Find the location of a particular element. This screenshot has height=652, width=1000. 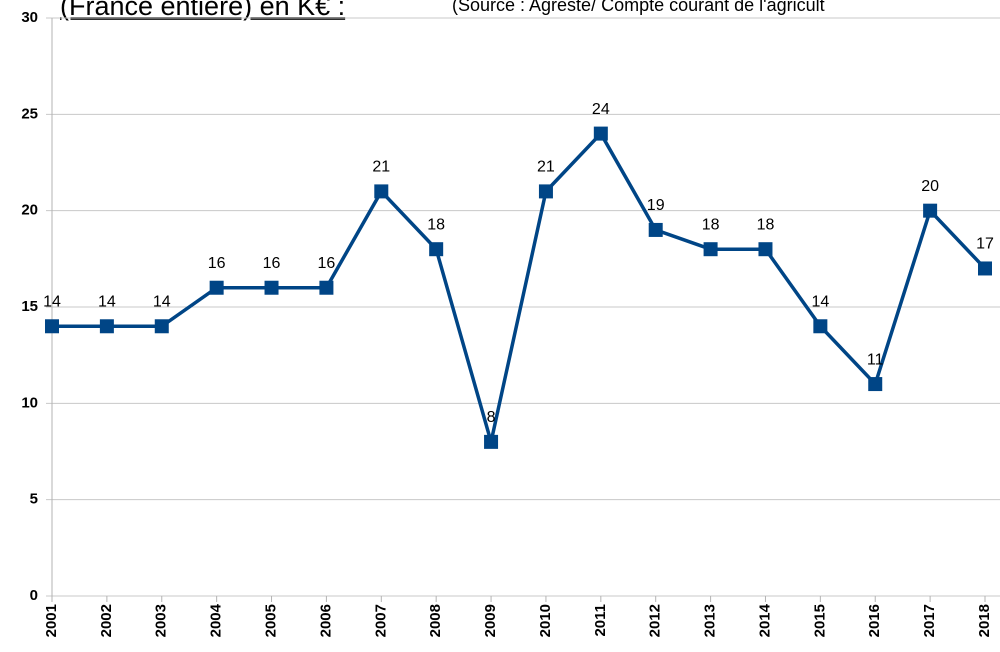

y-tick-label: 5 is located at coordinates (34, 499).